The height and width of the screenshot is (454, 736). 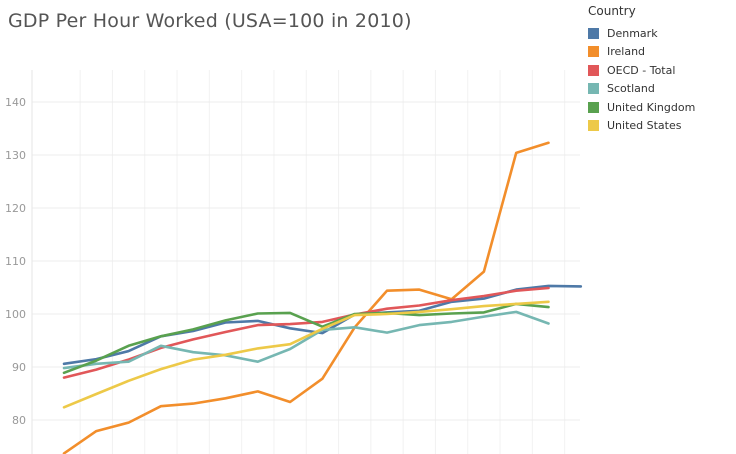 I want to click on legend-title: Country, so click(x=612, y=11).